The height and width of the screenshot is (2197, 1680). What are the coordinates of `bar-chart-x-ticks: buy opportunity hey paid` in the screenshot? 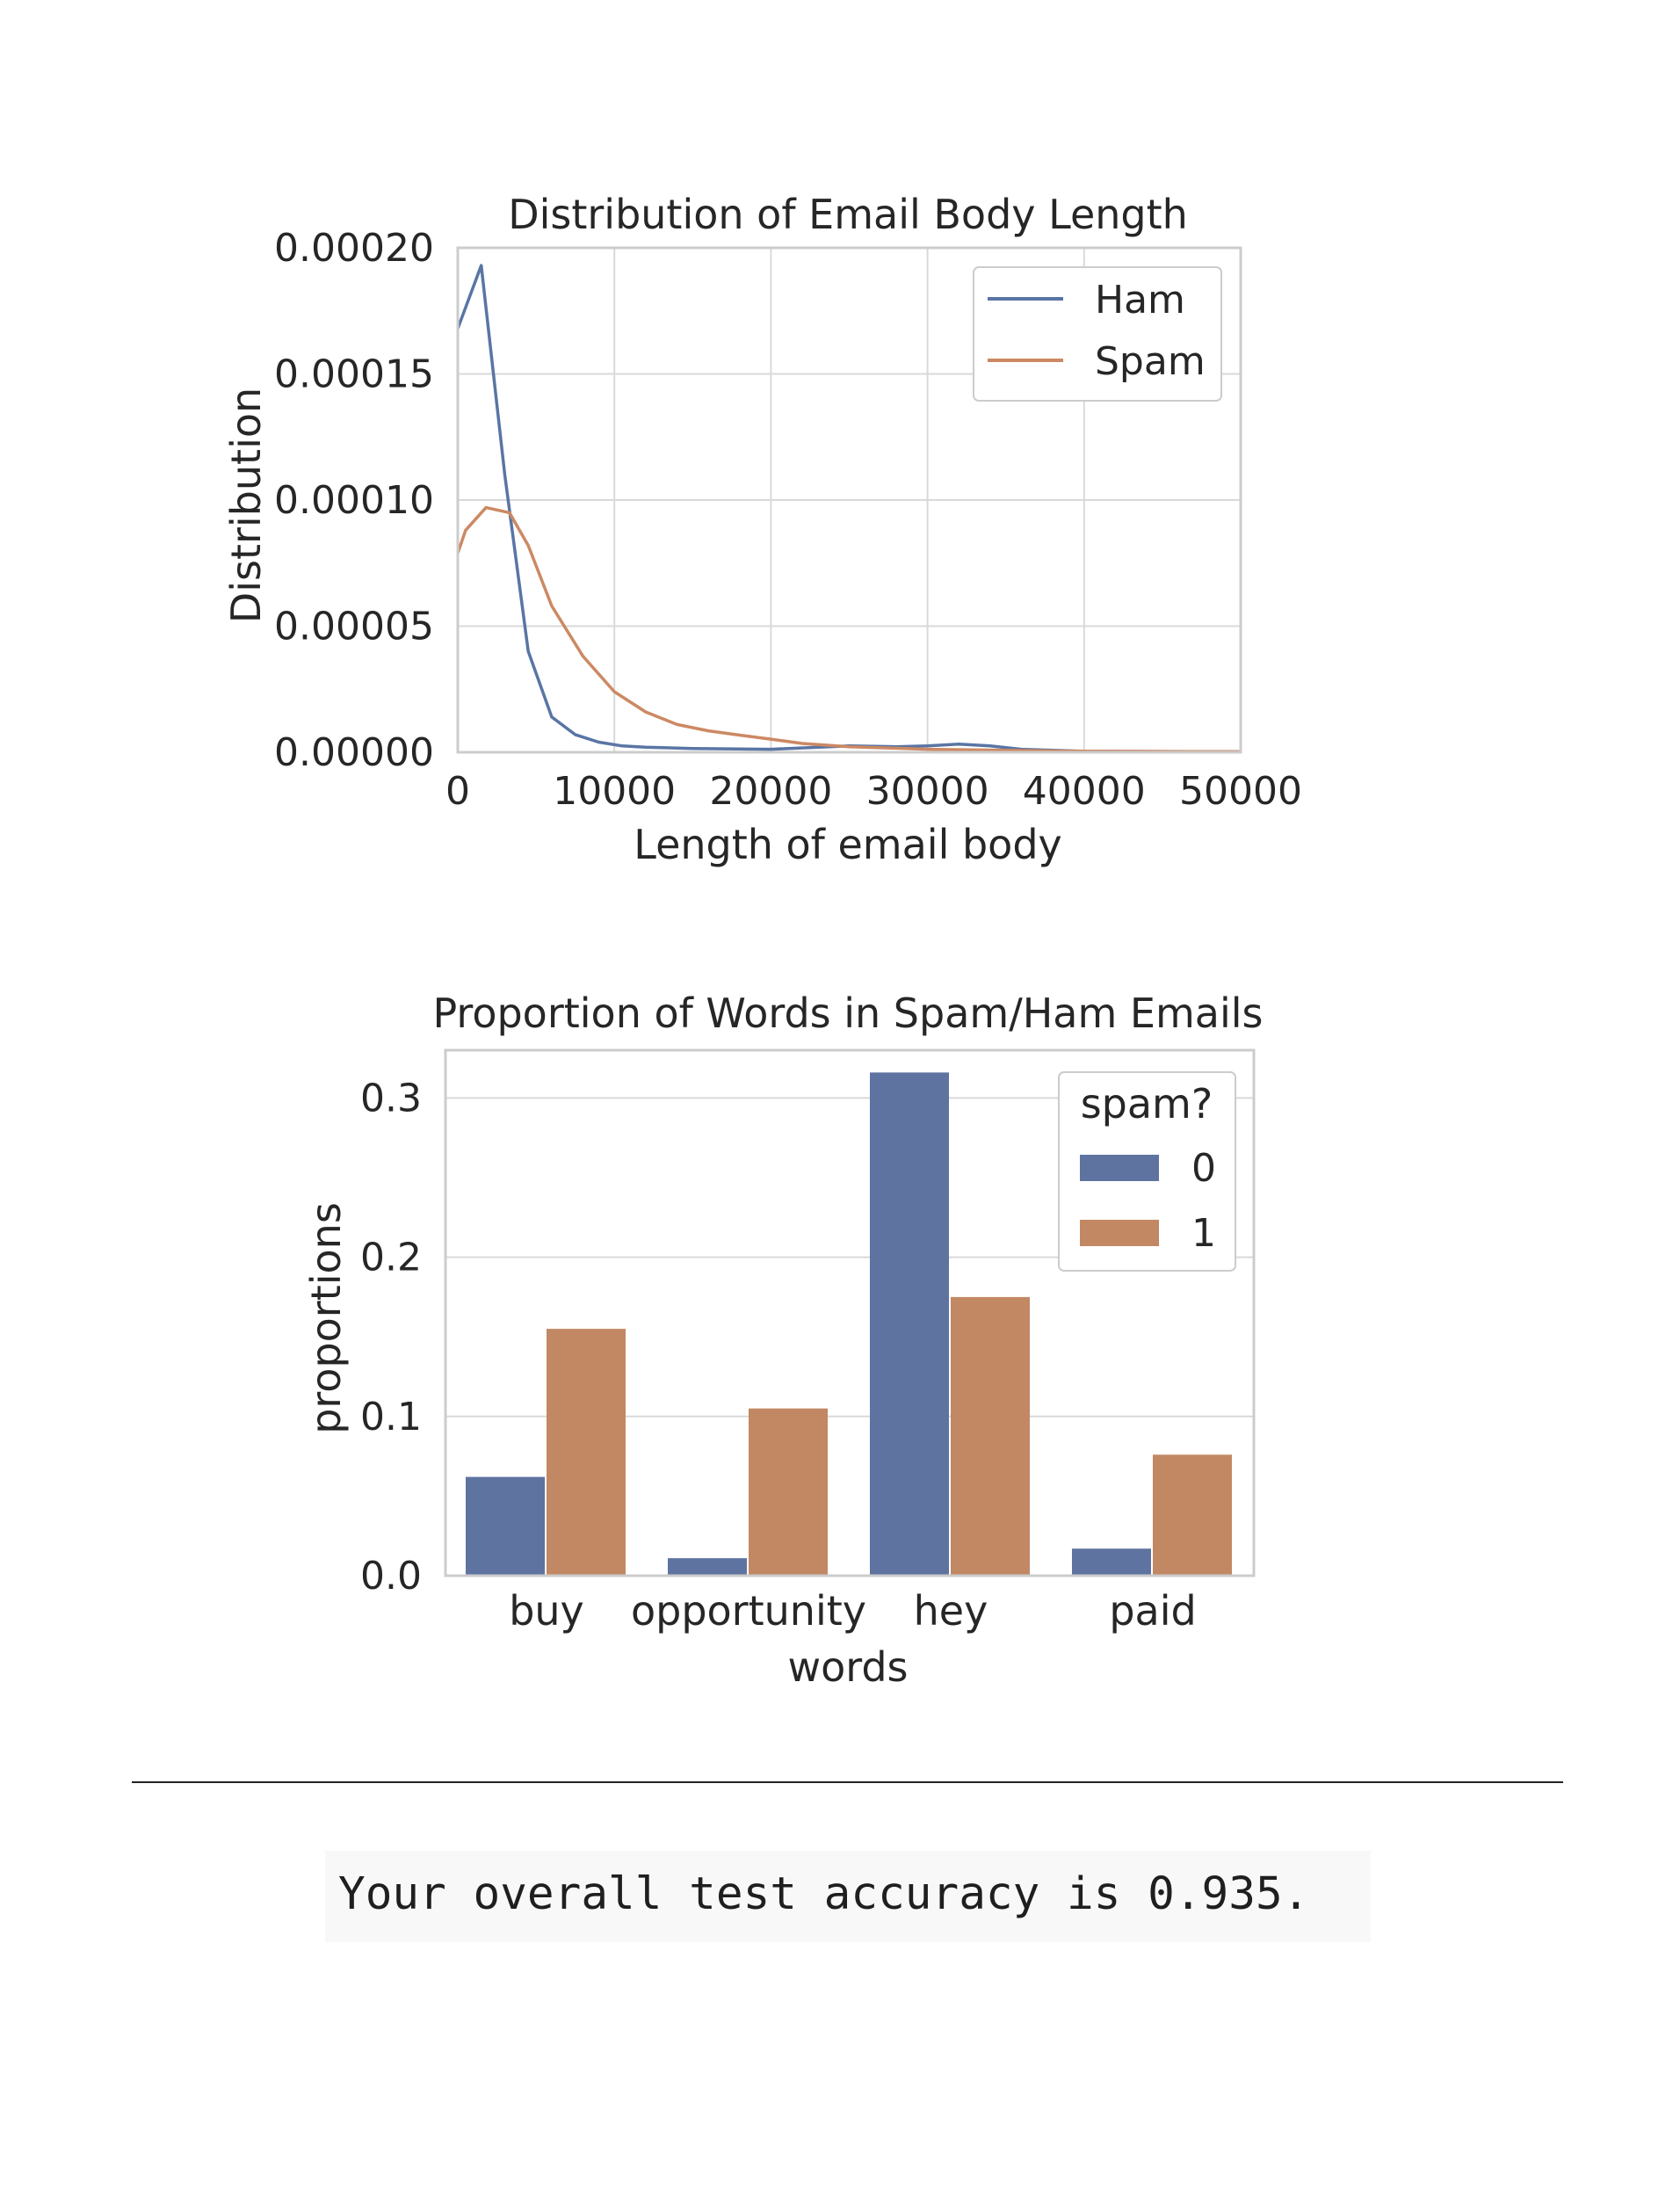 It's located at (852, 1611).